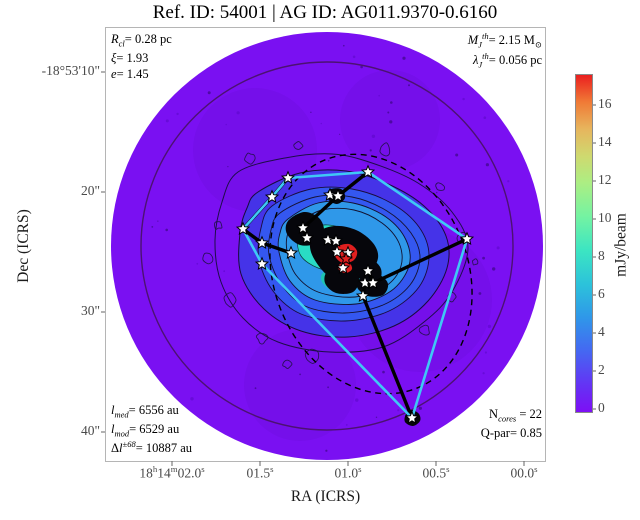 Image resolution: width=640 pixels, height=520 pixels. Describe the element at coordinates (172, 472) in the screenshot. I see `x-tick-label: 18h14m02.0s` at that location.